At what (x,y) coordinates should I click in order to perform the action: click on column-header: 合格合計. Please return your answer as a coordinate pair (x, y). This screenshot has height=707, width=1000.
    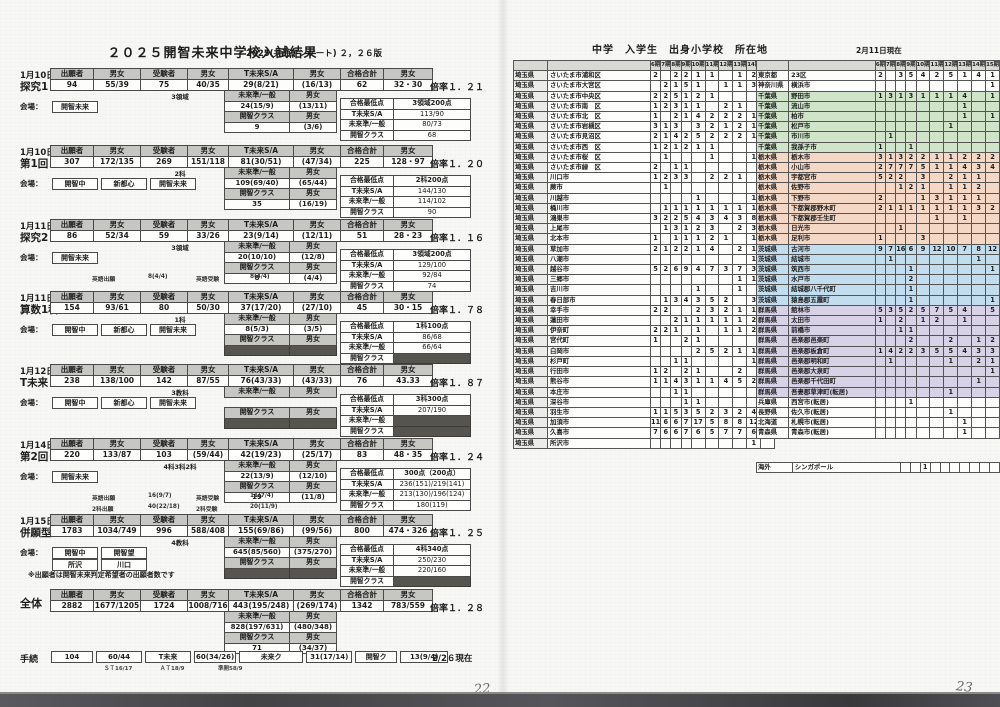
    Looking at the image, I should click on (362, 520).